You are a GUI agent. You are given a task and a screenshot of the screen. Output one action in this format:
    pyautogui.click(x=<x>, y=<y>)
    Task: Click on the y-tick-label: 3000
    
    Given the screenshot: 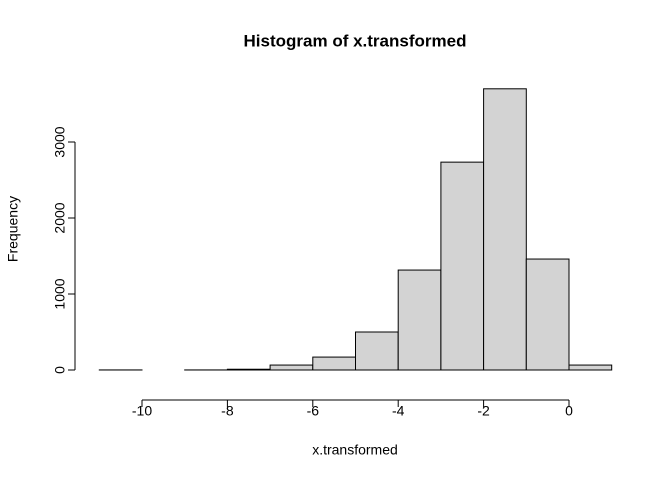 What is the action you would take?
    pyautogui.click(x=60, y=141)
    